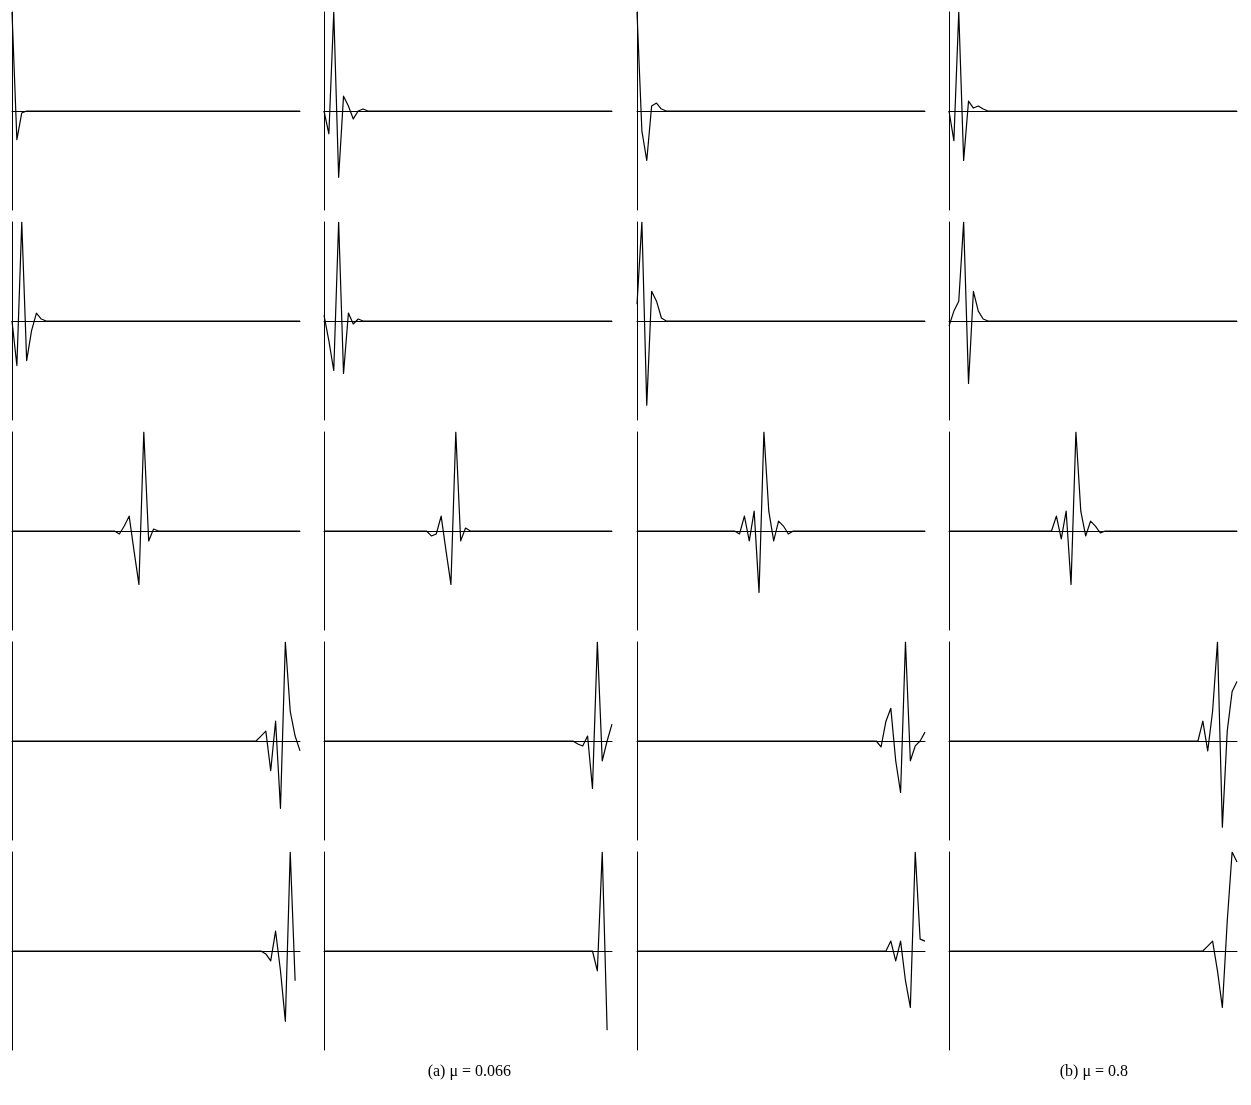 This screenshot has width=1251, height=1105. I want to click on text: (a) μ = 0.066, so click(469, 1071).